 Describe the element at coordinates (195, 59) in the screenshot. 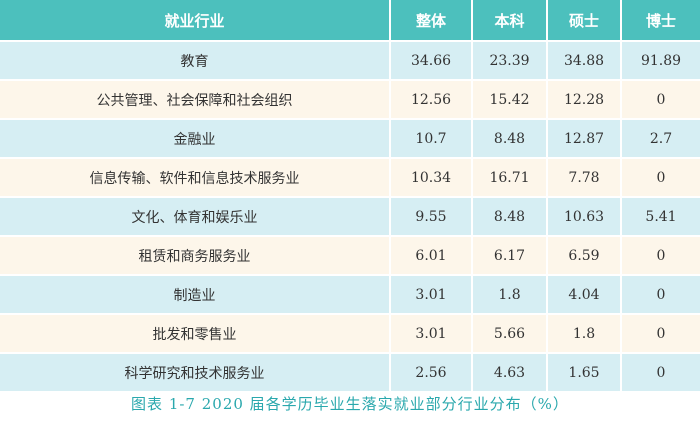

I see `industry-cell: 教育` at that location.